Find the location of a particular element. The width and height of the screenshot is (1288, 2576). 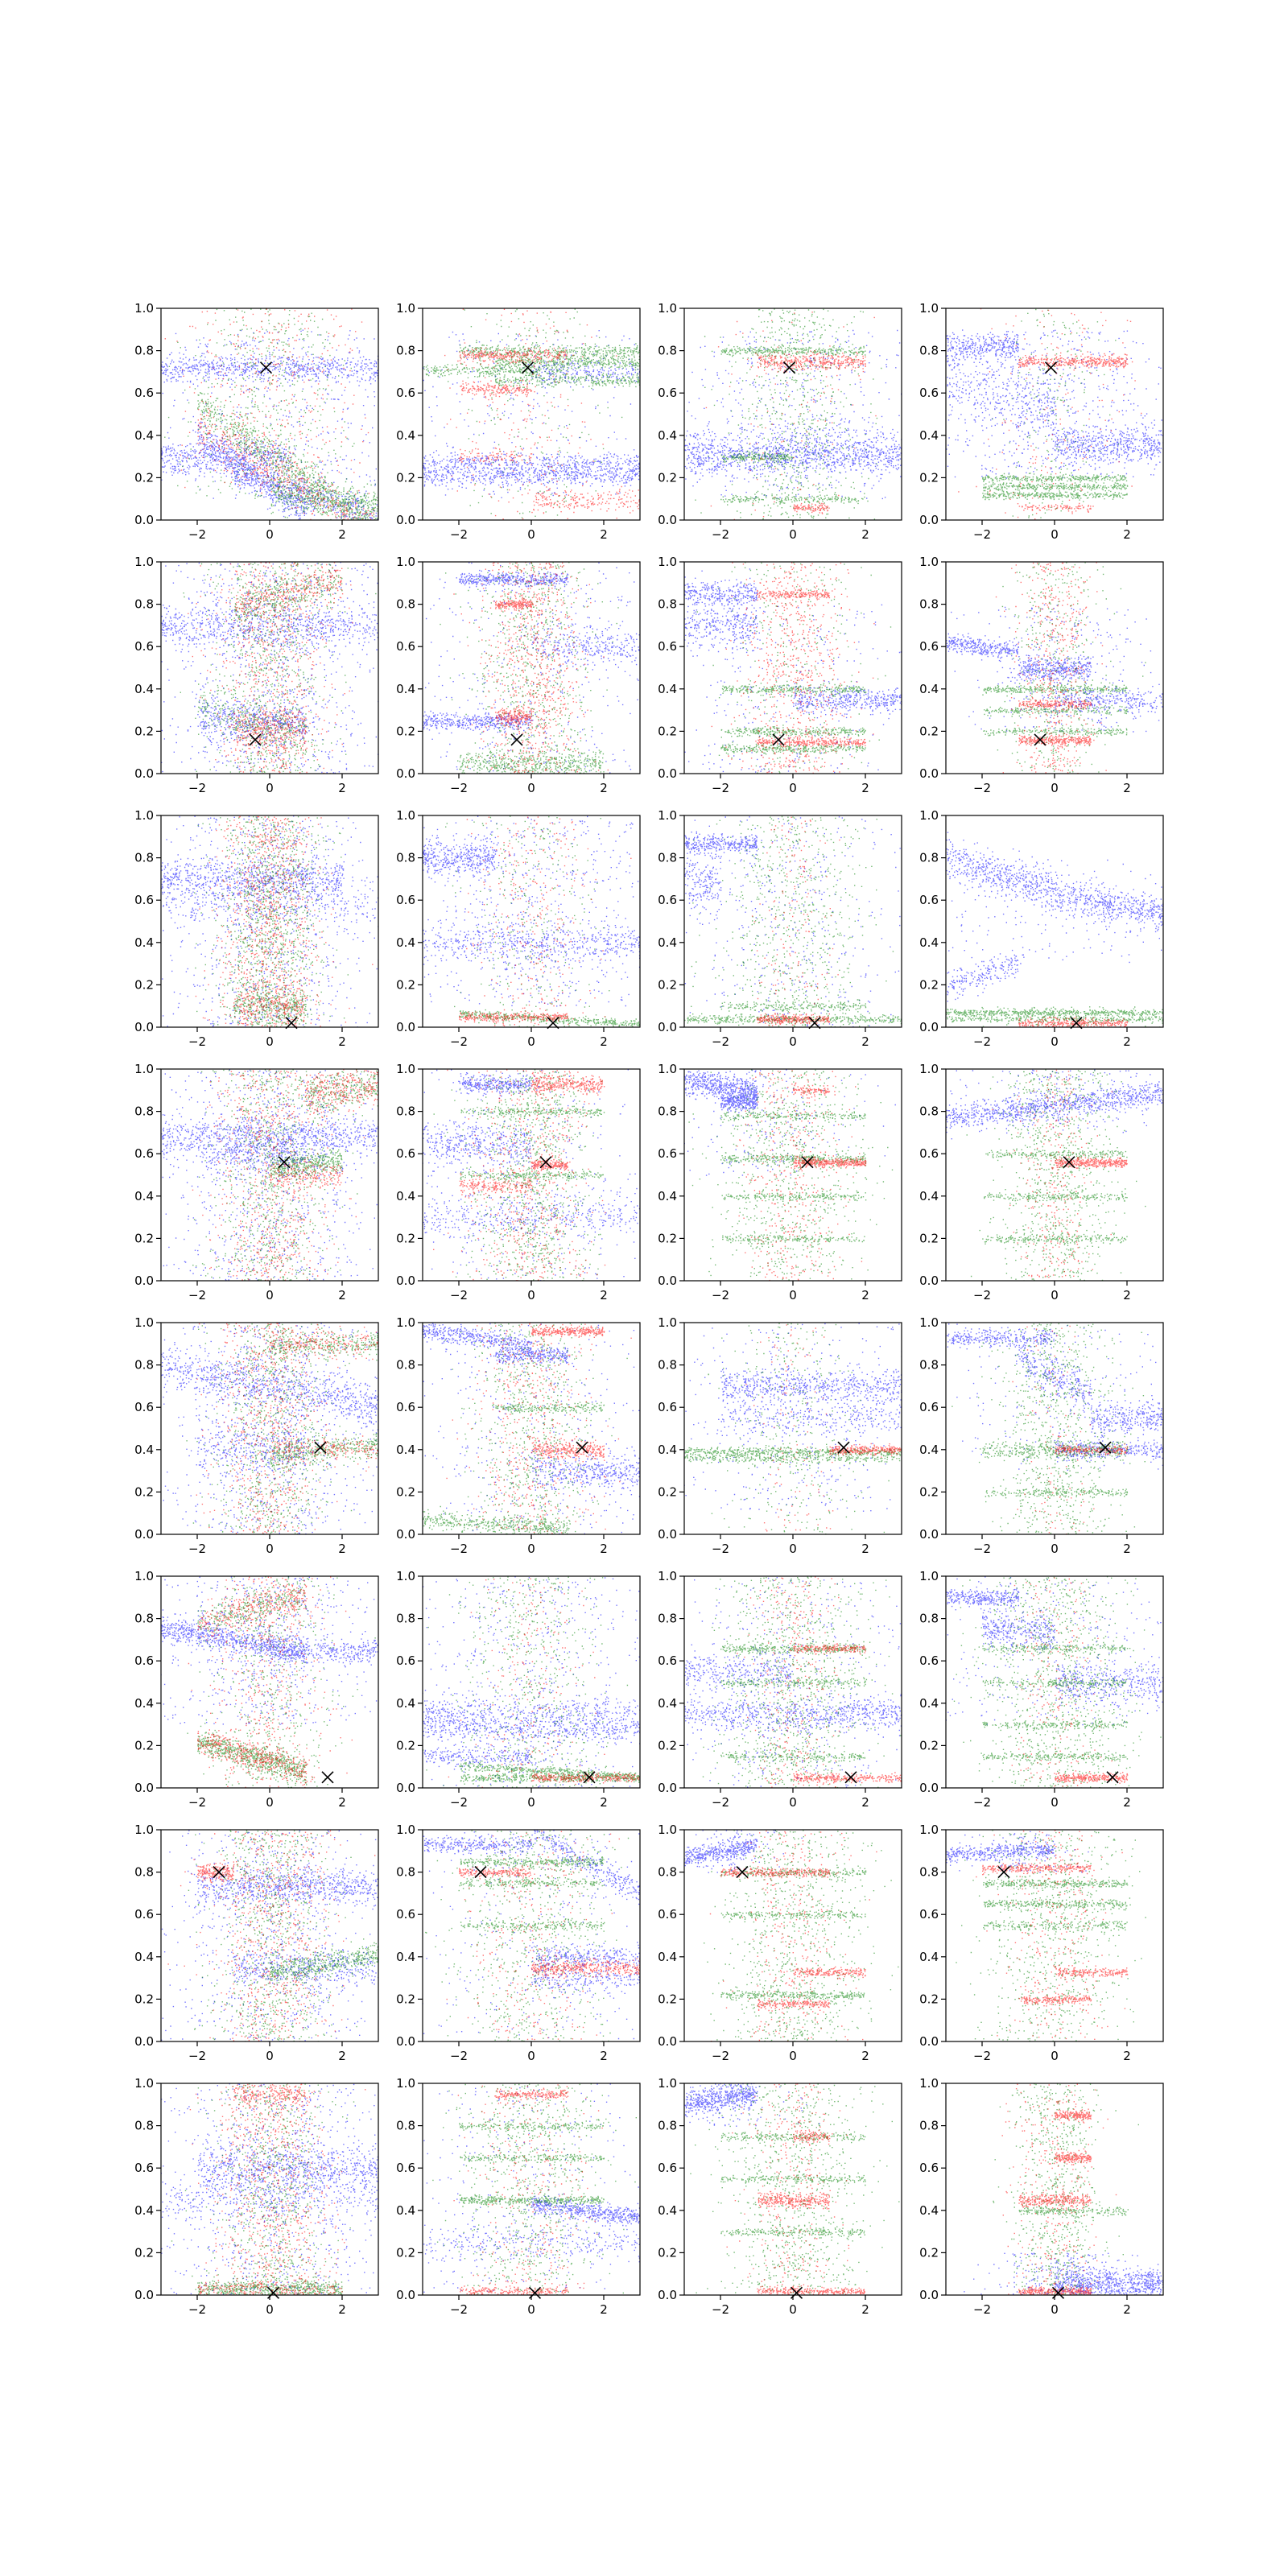

panel-r8-c1: −2 0 20.00.20.40.60.81.0 is located at coordinates (268, 2196).